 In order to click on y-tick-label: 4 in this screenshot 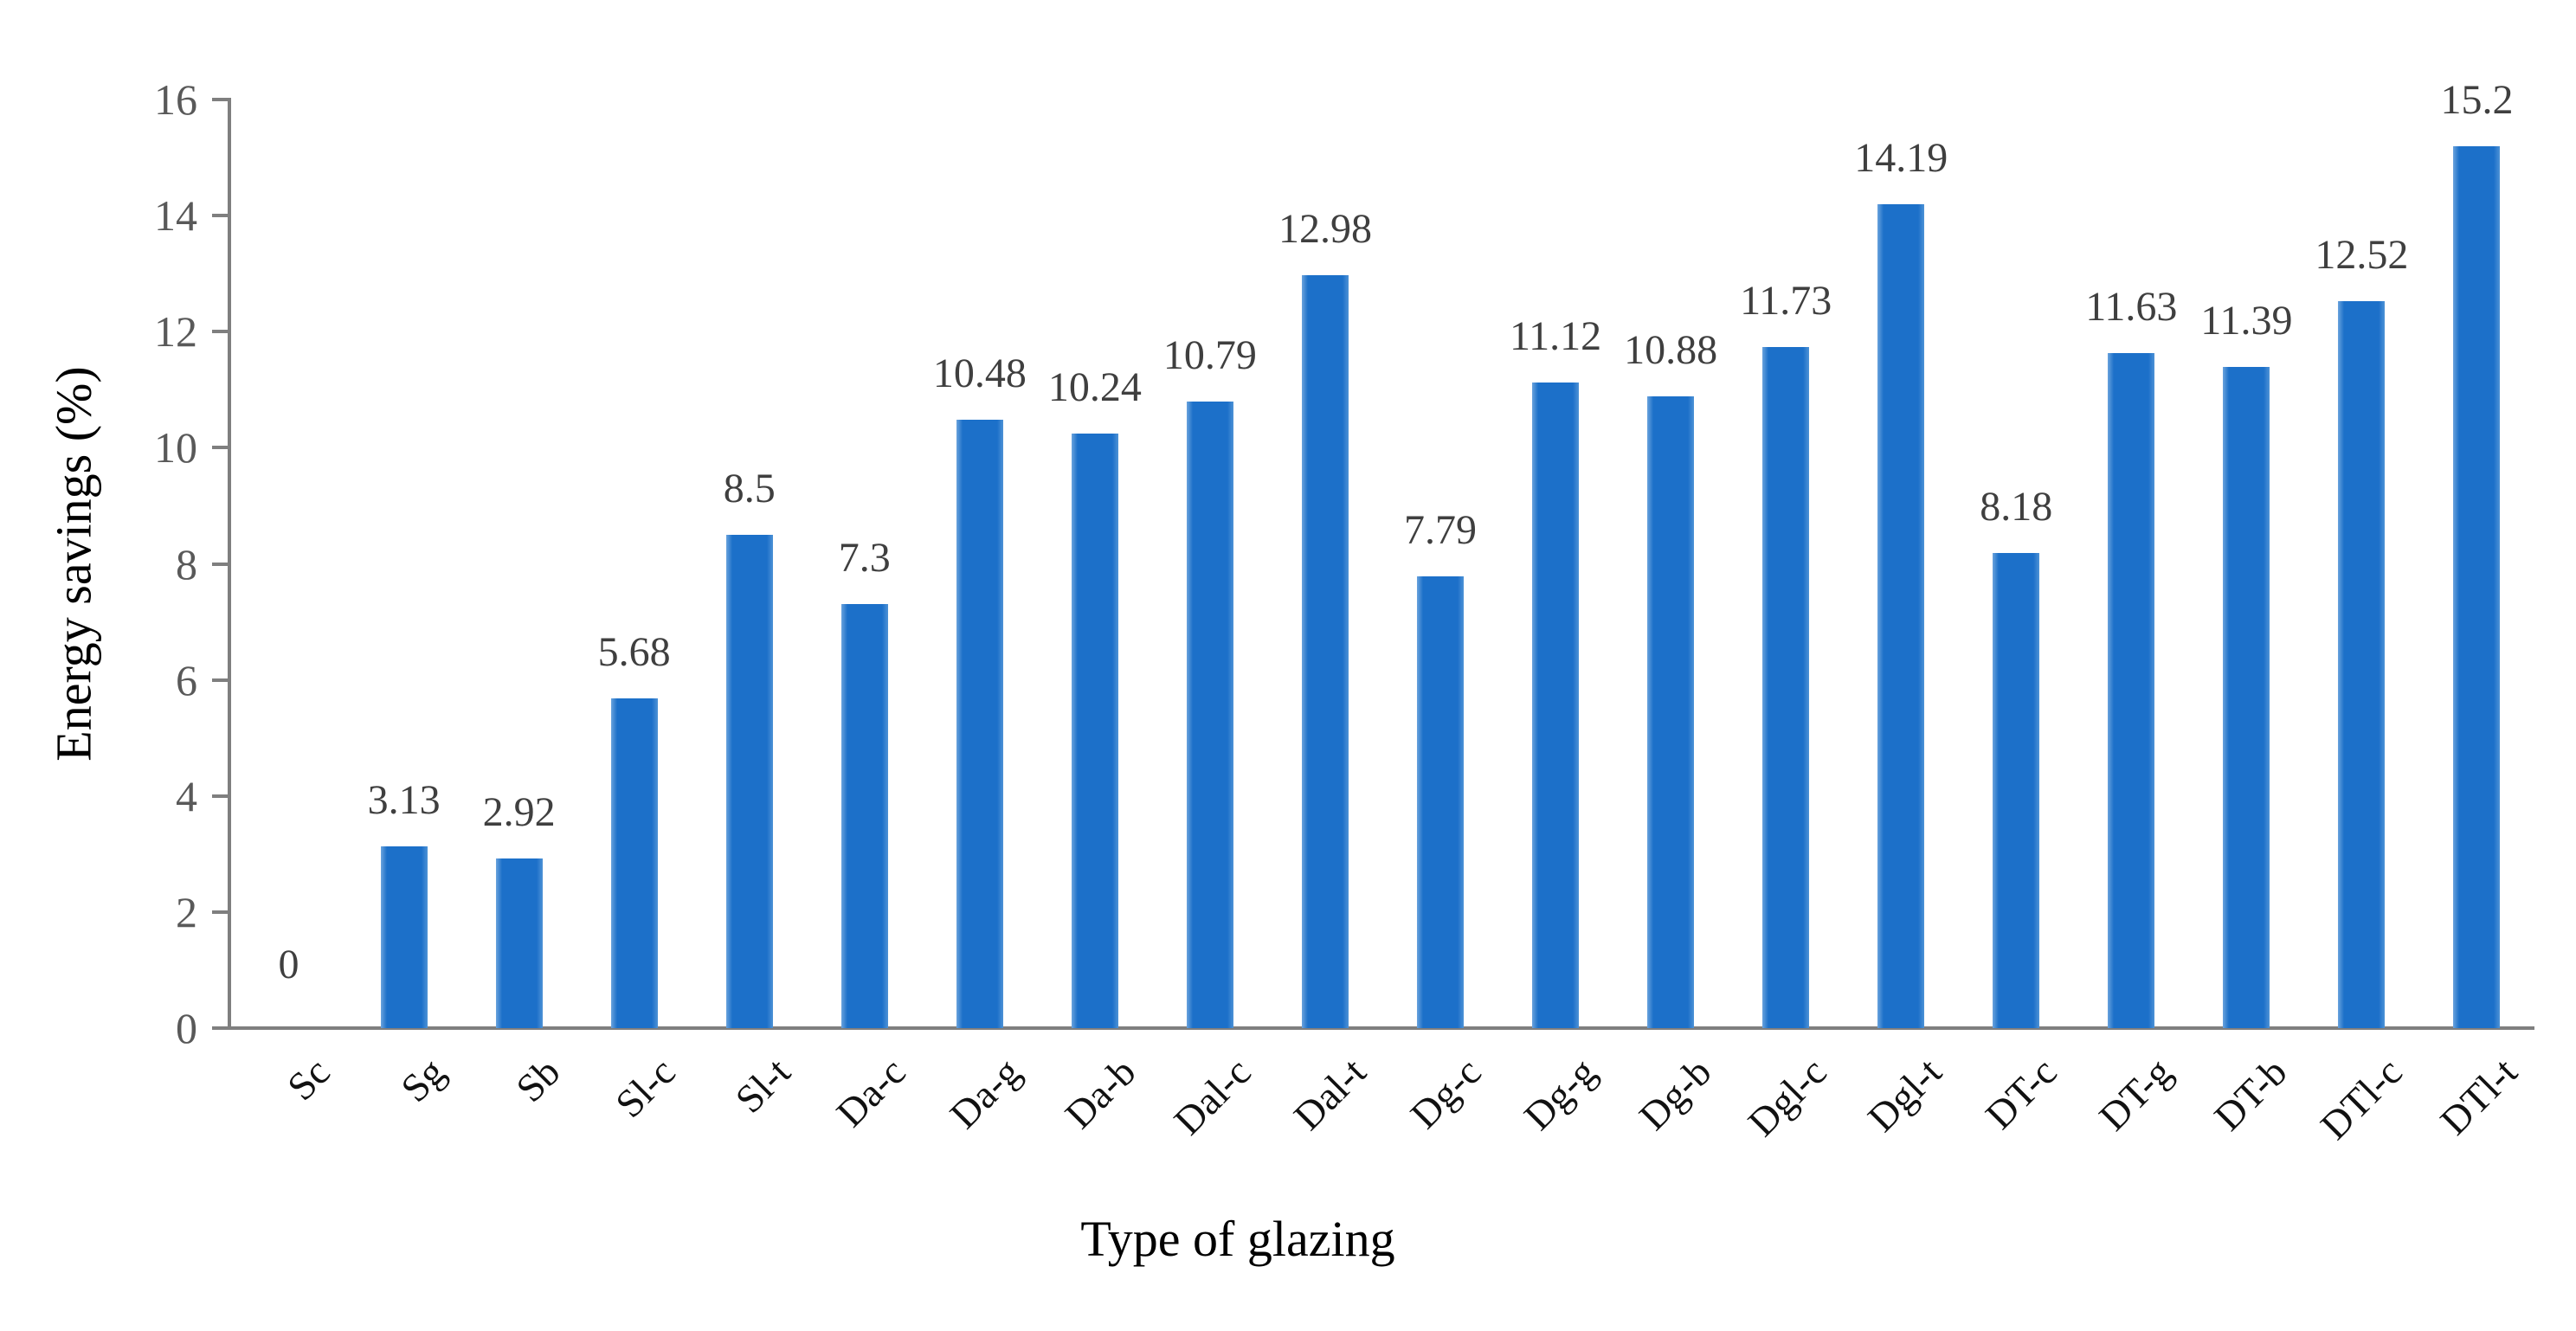, I will do `click(186, 795)`.